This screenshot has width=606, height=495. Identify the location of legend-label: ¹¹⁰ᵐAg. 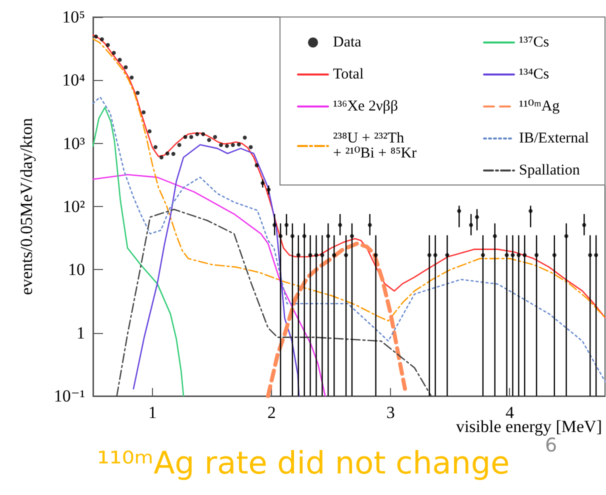
(539, 106).